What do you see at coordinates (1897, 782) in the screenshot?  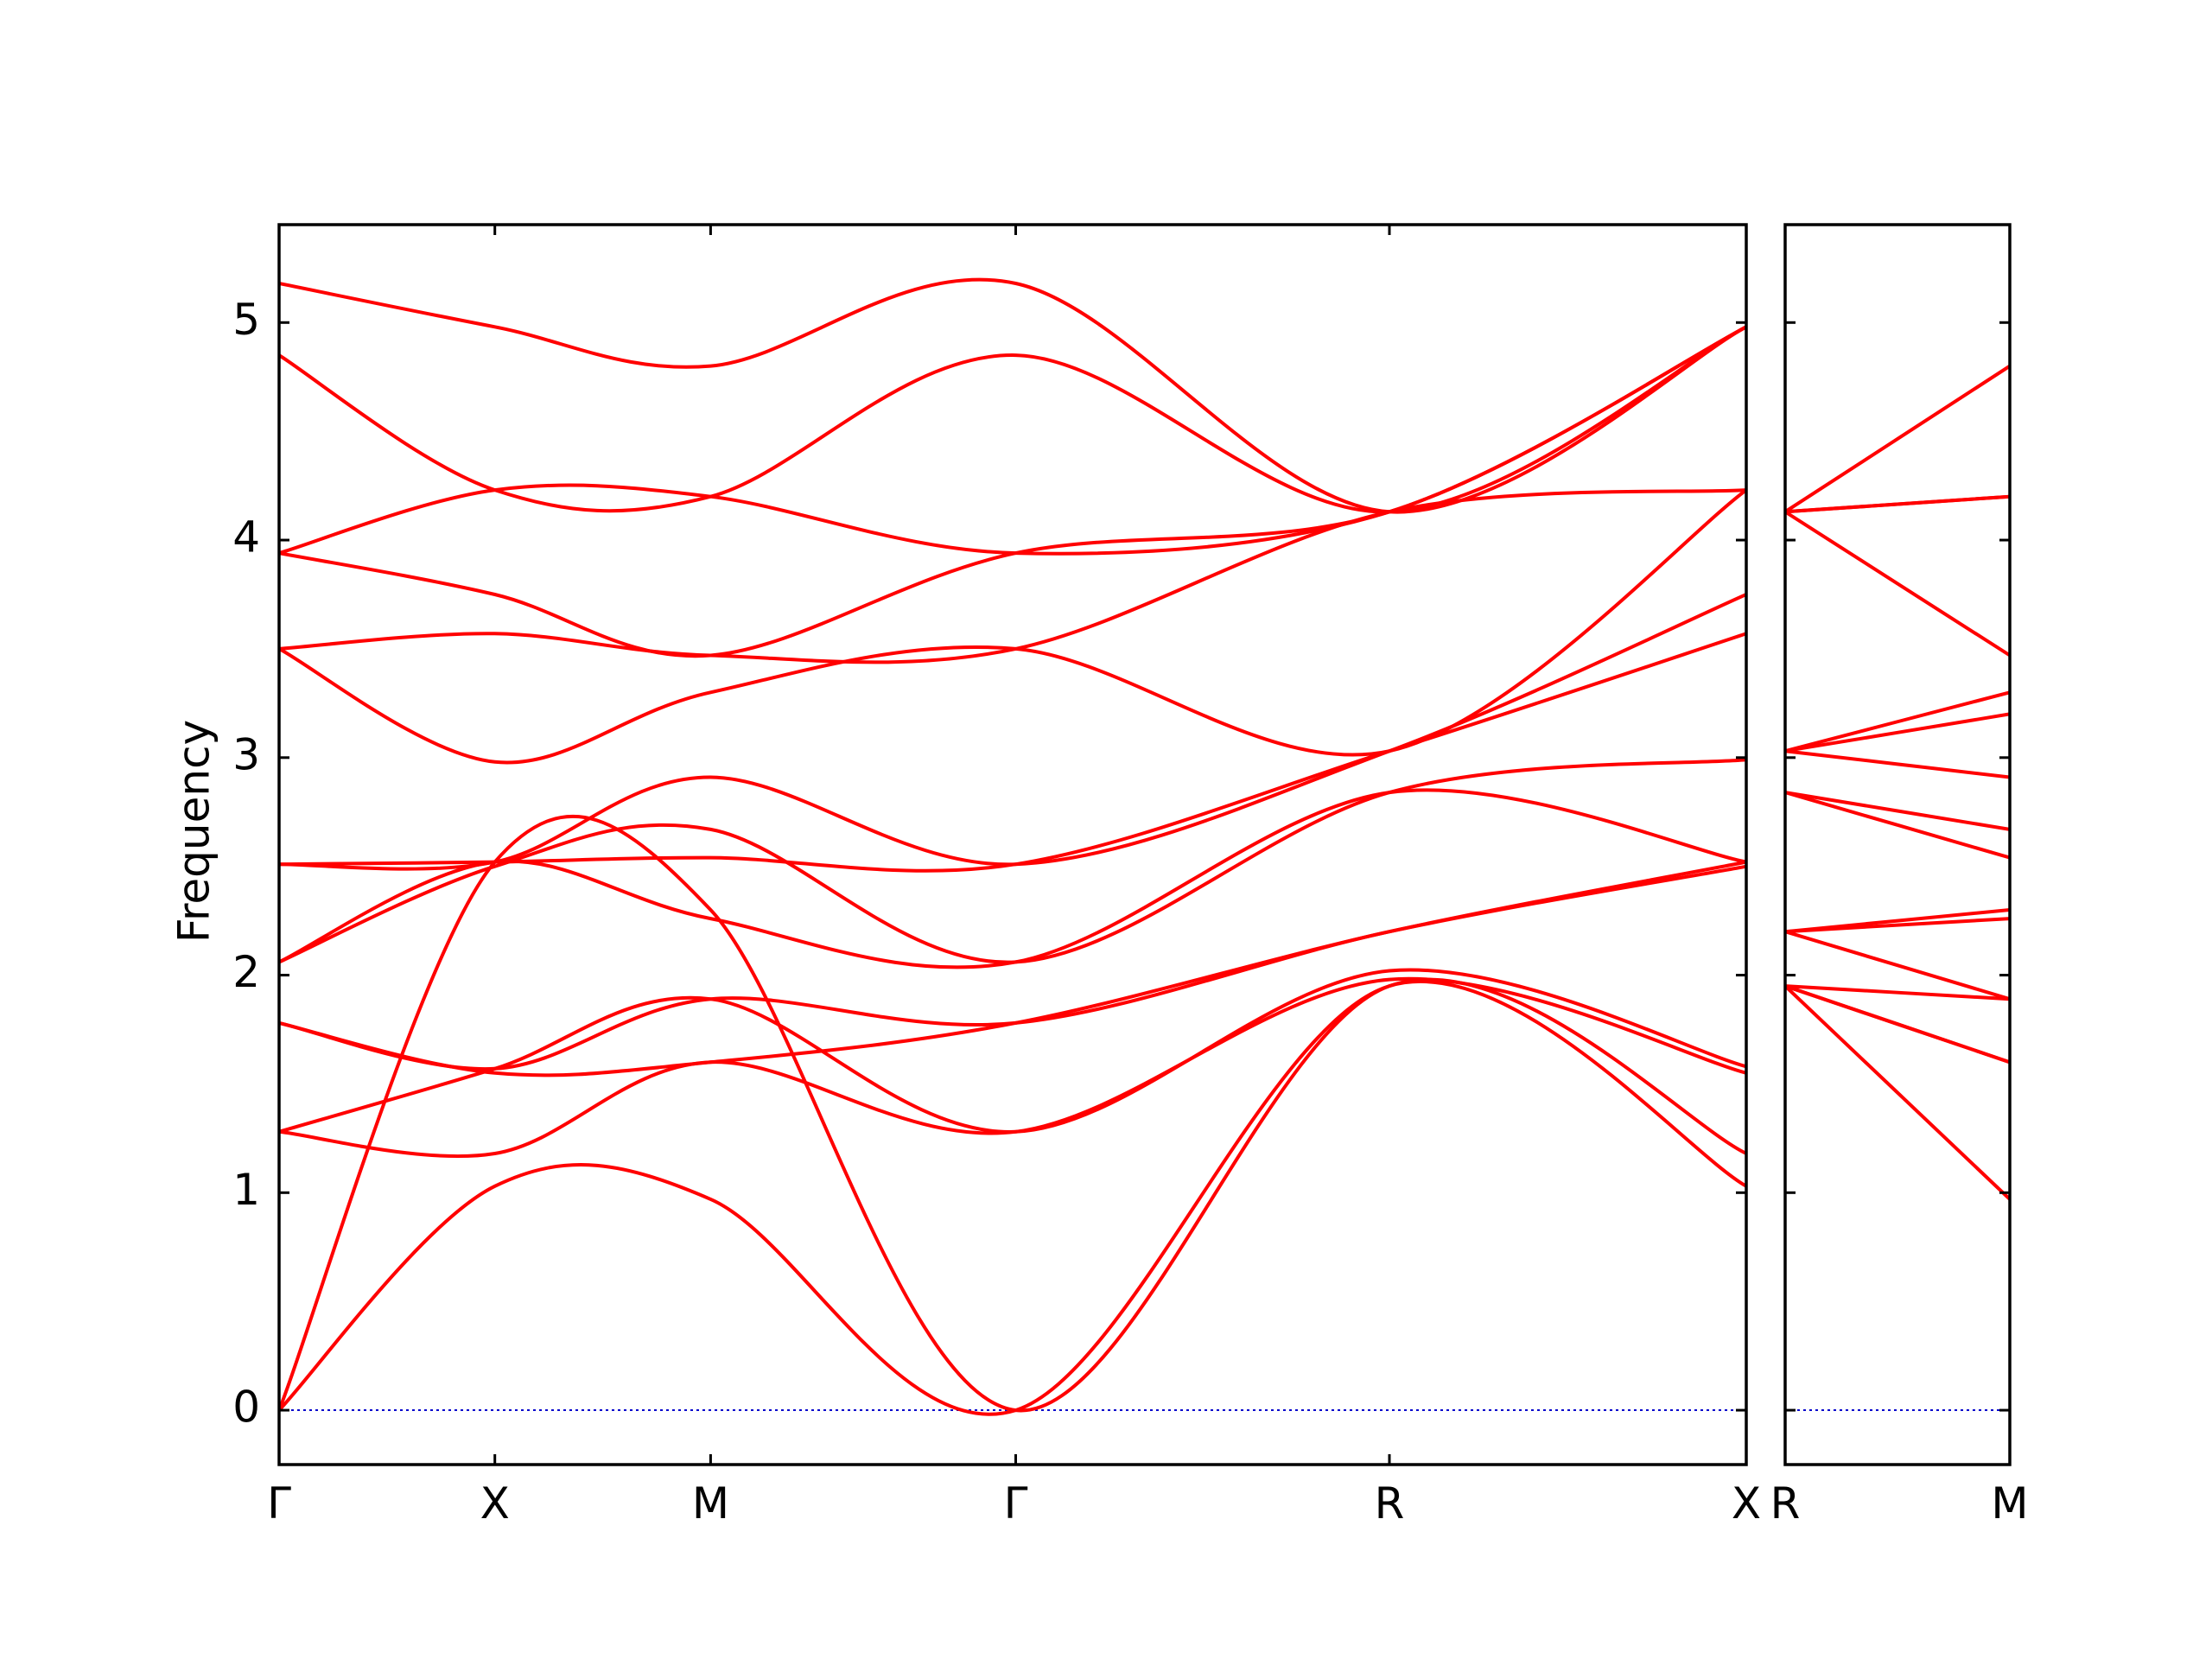 I see `bands` at bounding box center [1897, 782].